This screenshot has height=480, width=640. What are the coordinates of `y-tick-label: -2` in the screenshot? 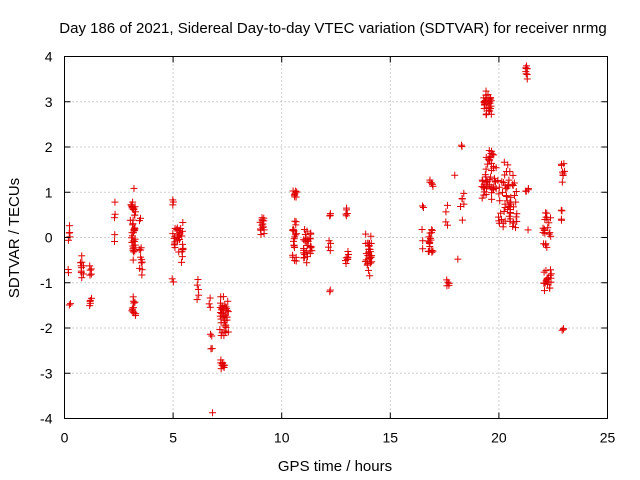 It's located at (46, 328).